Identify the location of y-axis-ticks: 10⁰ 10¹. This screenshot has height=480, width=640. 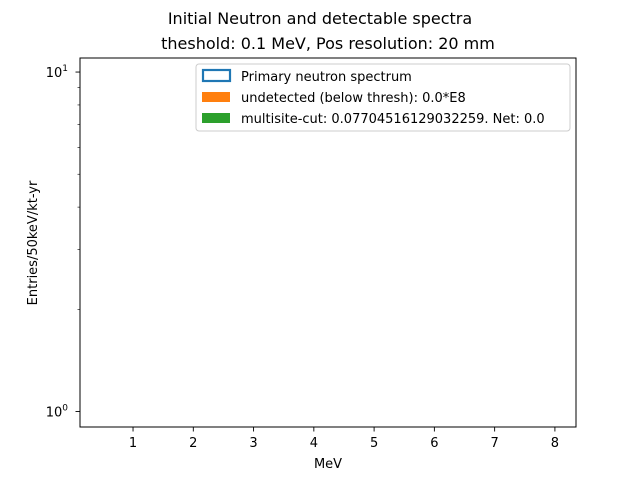
(63, 242).